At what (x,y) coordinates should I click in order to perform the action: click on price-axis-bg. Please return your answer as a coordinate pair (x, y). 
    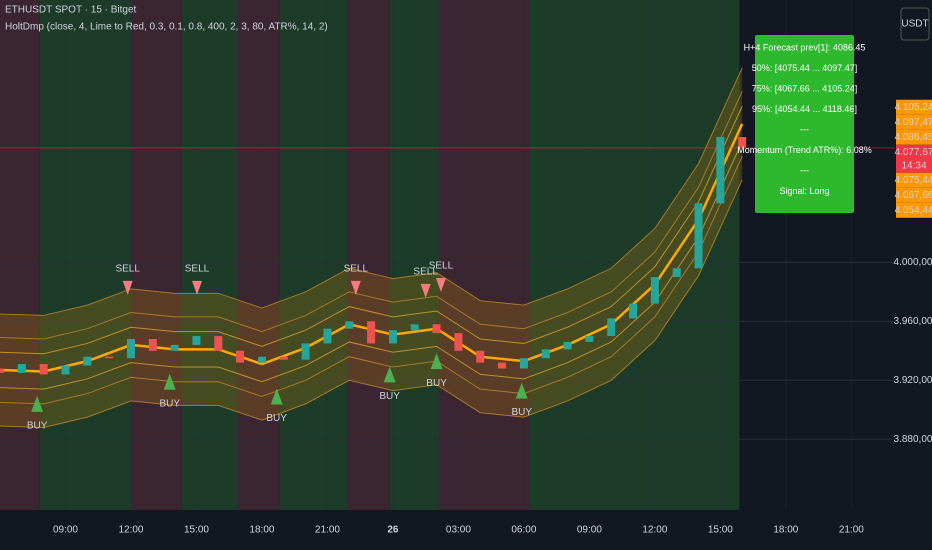
    Looking at the image, I should click on (913, 275).